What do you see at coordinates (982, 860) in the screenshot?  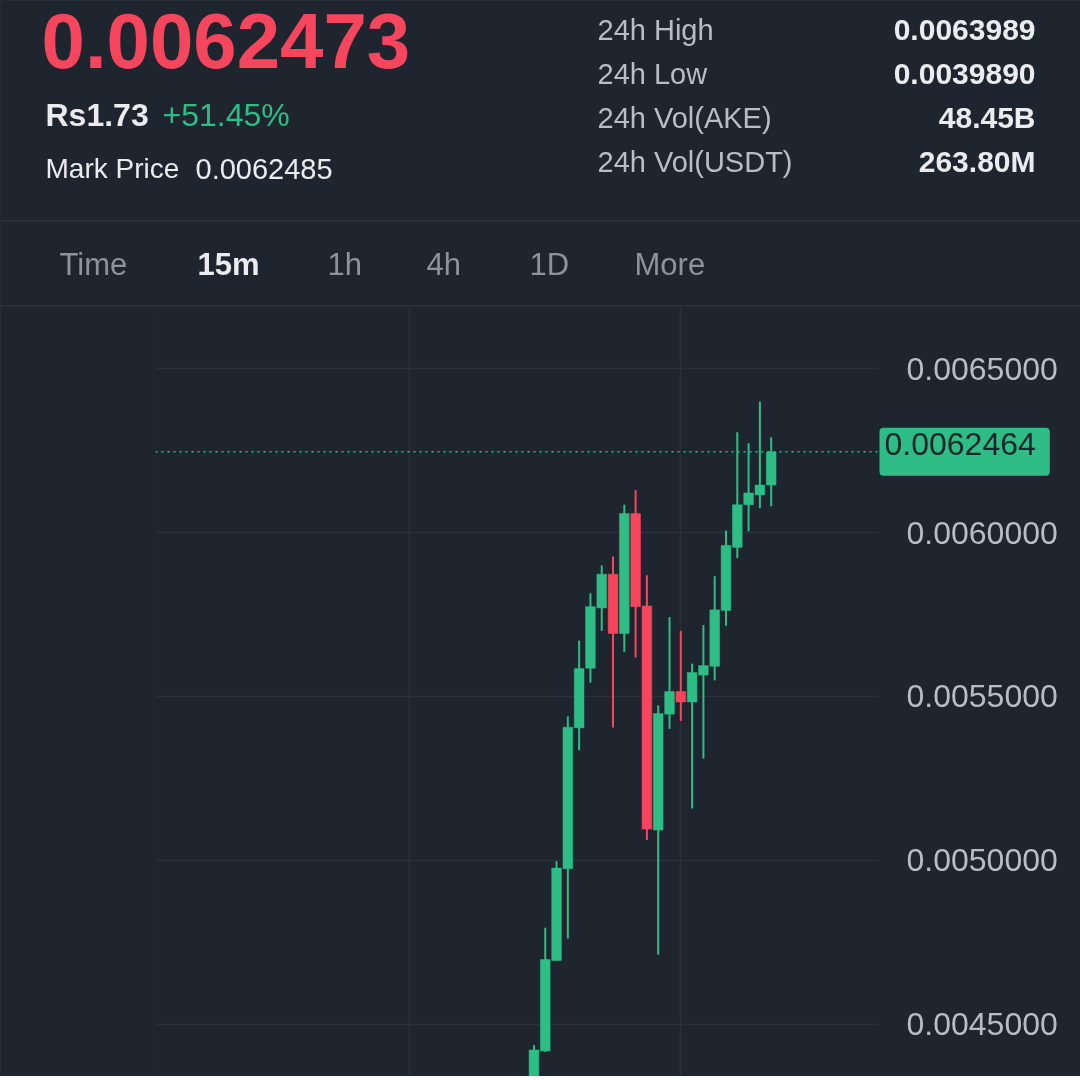 I see `y-tick-label: 0.0050000` at bounding box center [982, 860].